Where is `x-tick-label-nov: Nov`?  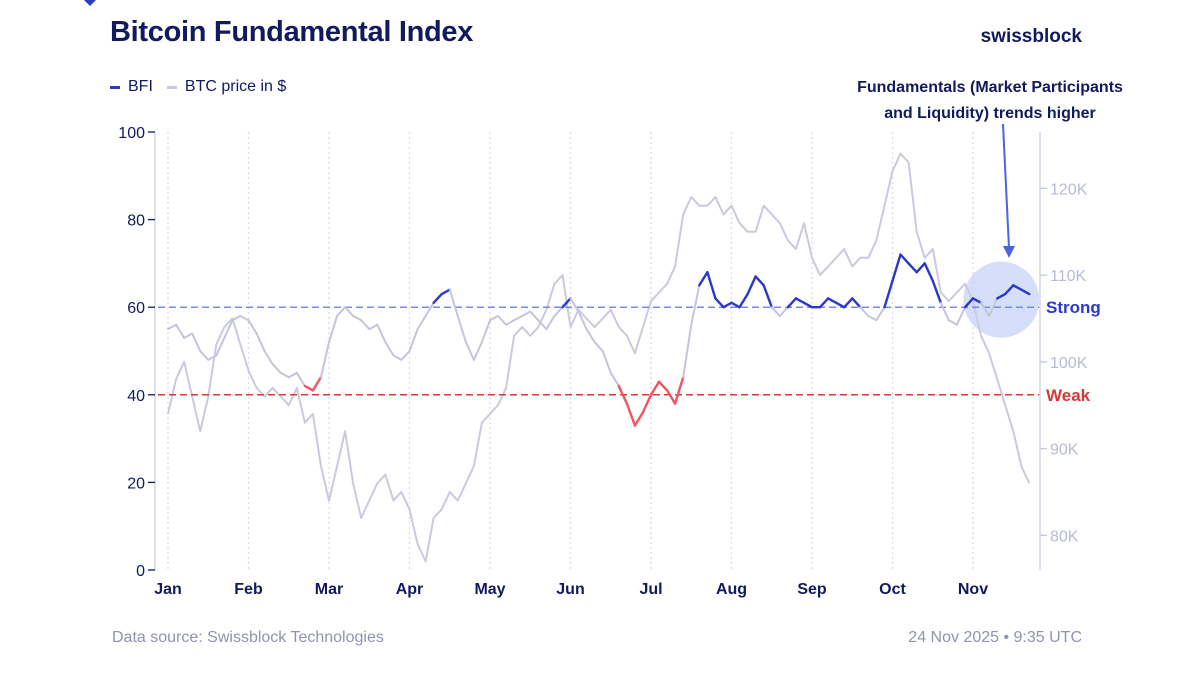
x-tick-label-nov: Nov is located at coordinates (973, 589).